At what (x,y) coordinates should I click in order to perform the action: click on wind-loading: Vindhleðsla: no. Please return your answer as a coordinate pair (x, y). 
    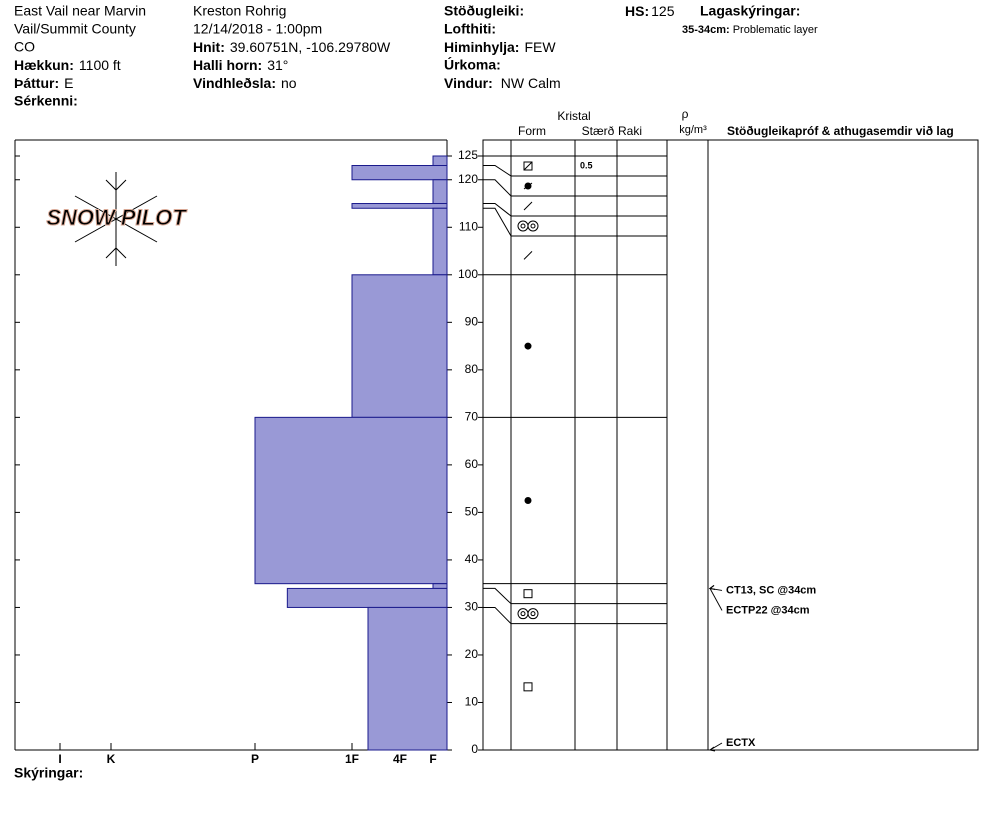
    Looking at the image, I should click on (245, 83).